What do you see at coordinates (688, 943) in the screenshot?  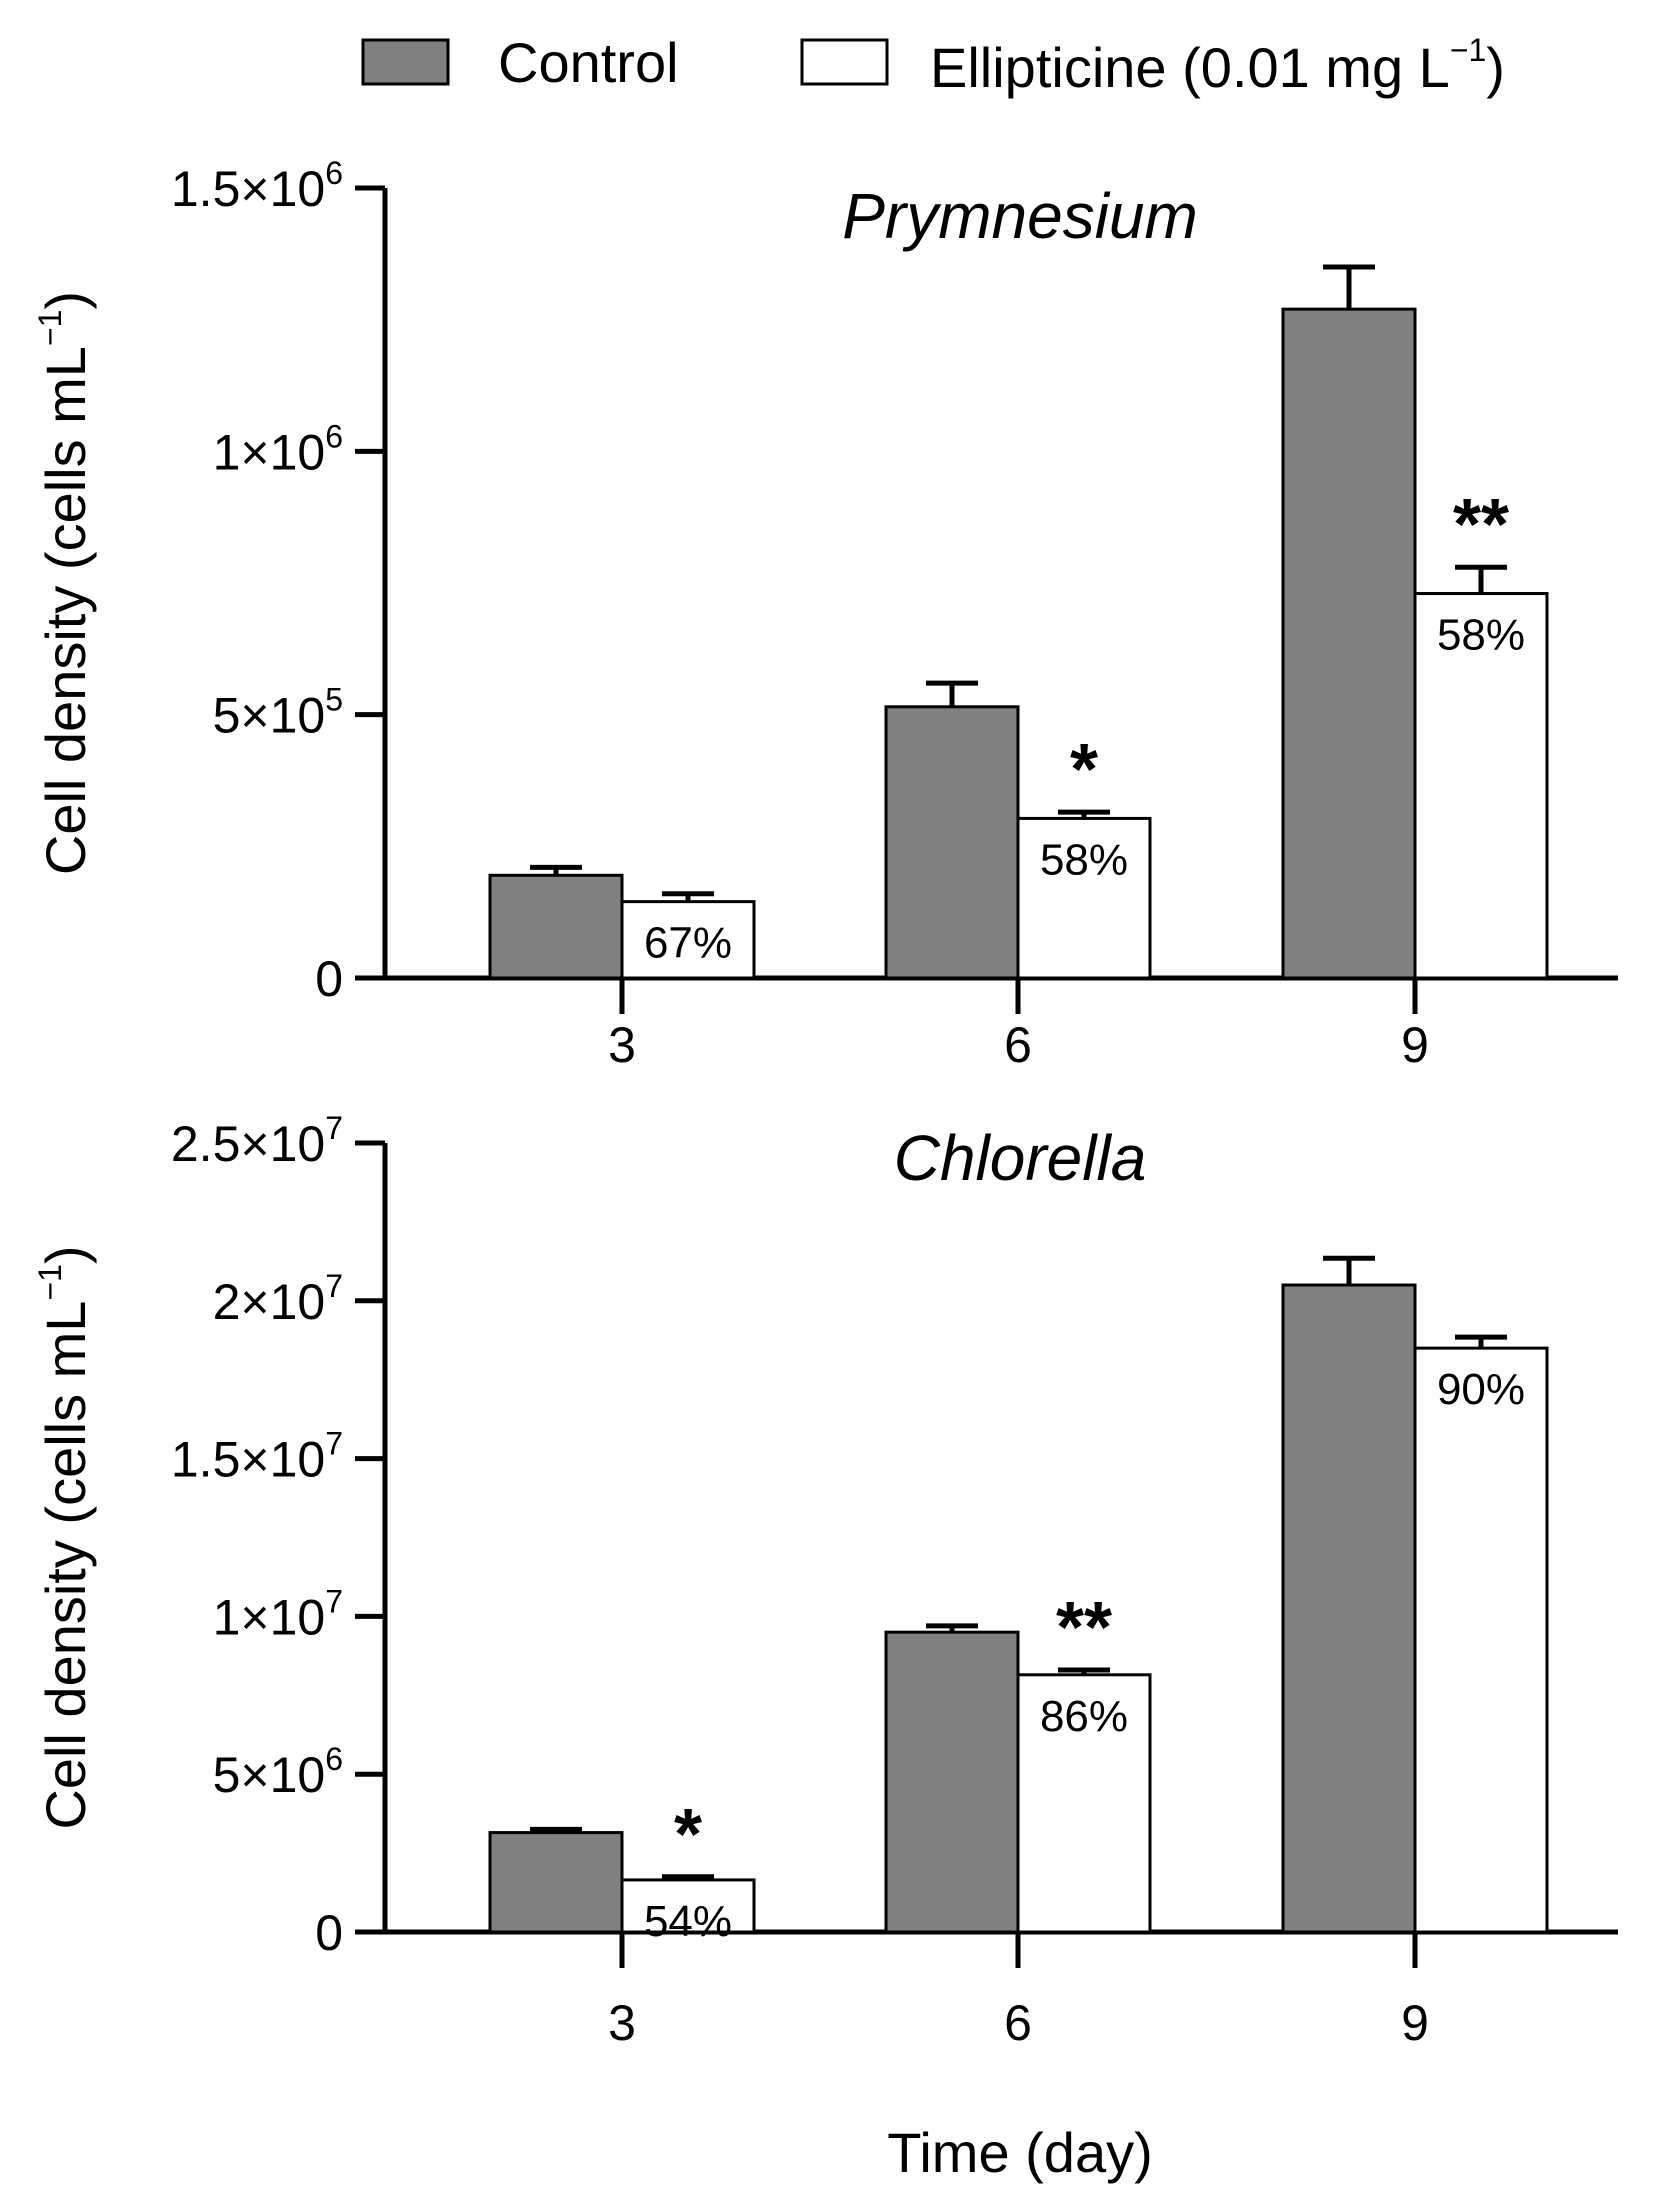 I see `percent-label: 67%` at bounding box center [688, 943].